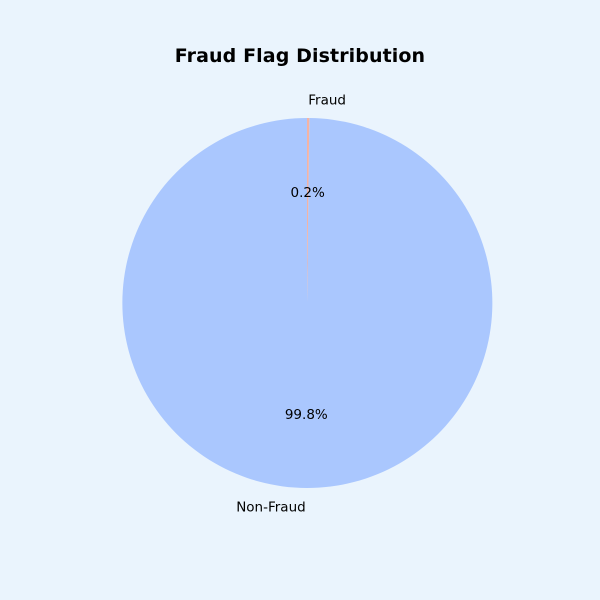 The image size is (600, 600). I want to click on slice-category-label: Fraud, so click(327, 101).